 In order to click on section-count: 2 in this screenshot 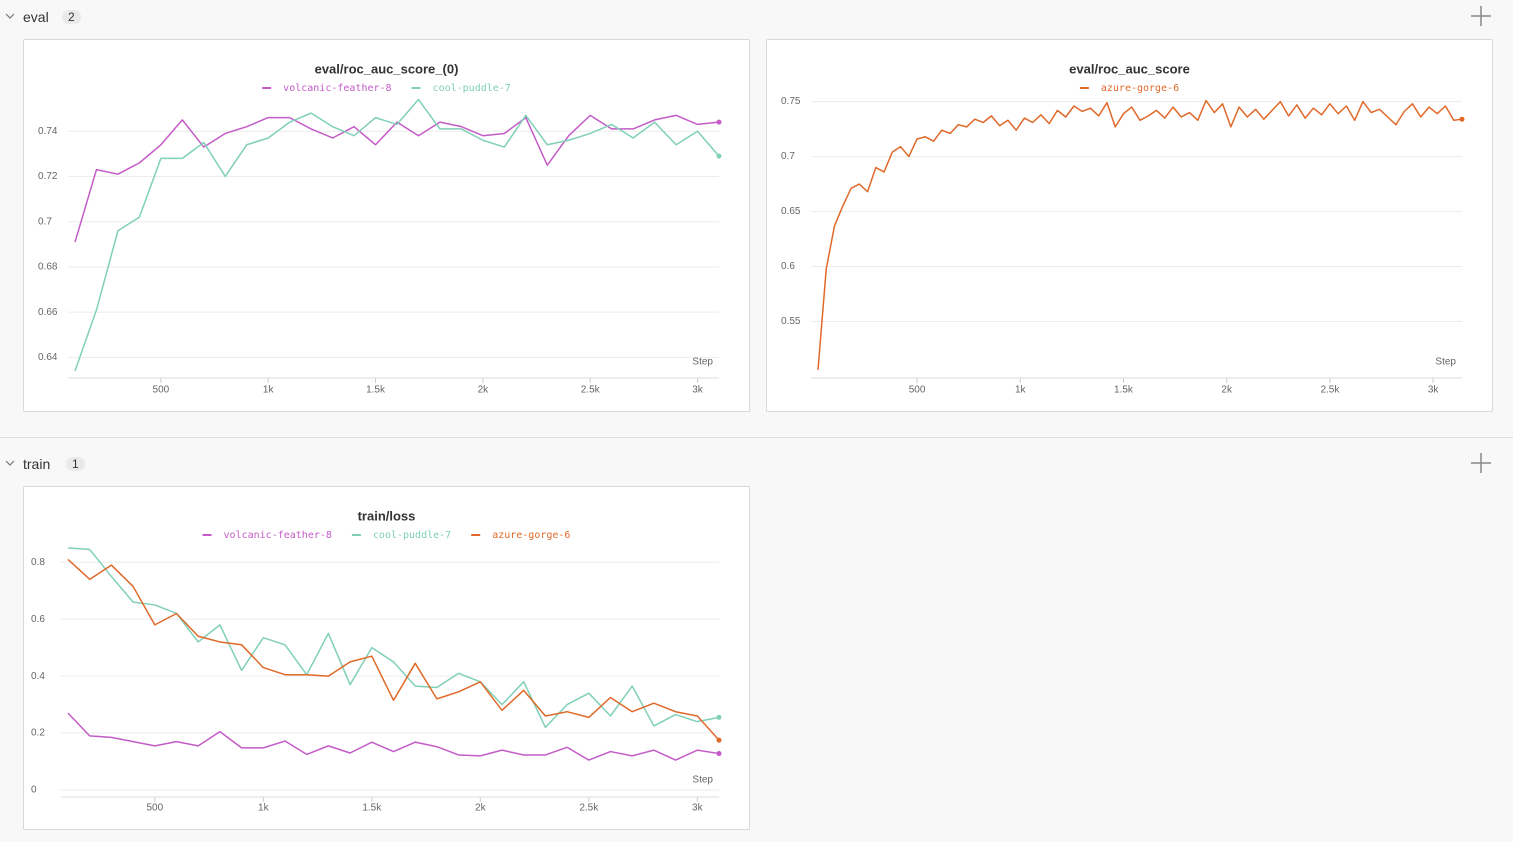, I will do `click(71, 17)`.